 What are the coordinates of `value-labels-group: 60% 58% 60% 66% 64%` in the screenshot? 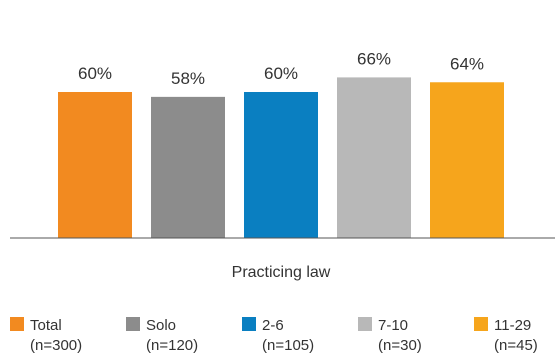 It's located at (281, 68).